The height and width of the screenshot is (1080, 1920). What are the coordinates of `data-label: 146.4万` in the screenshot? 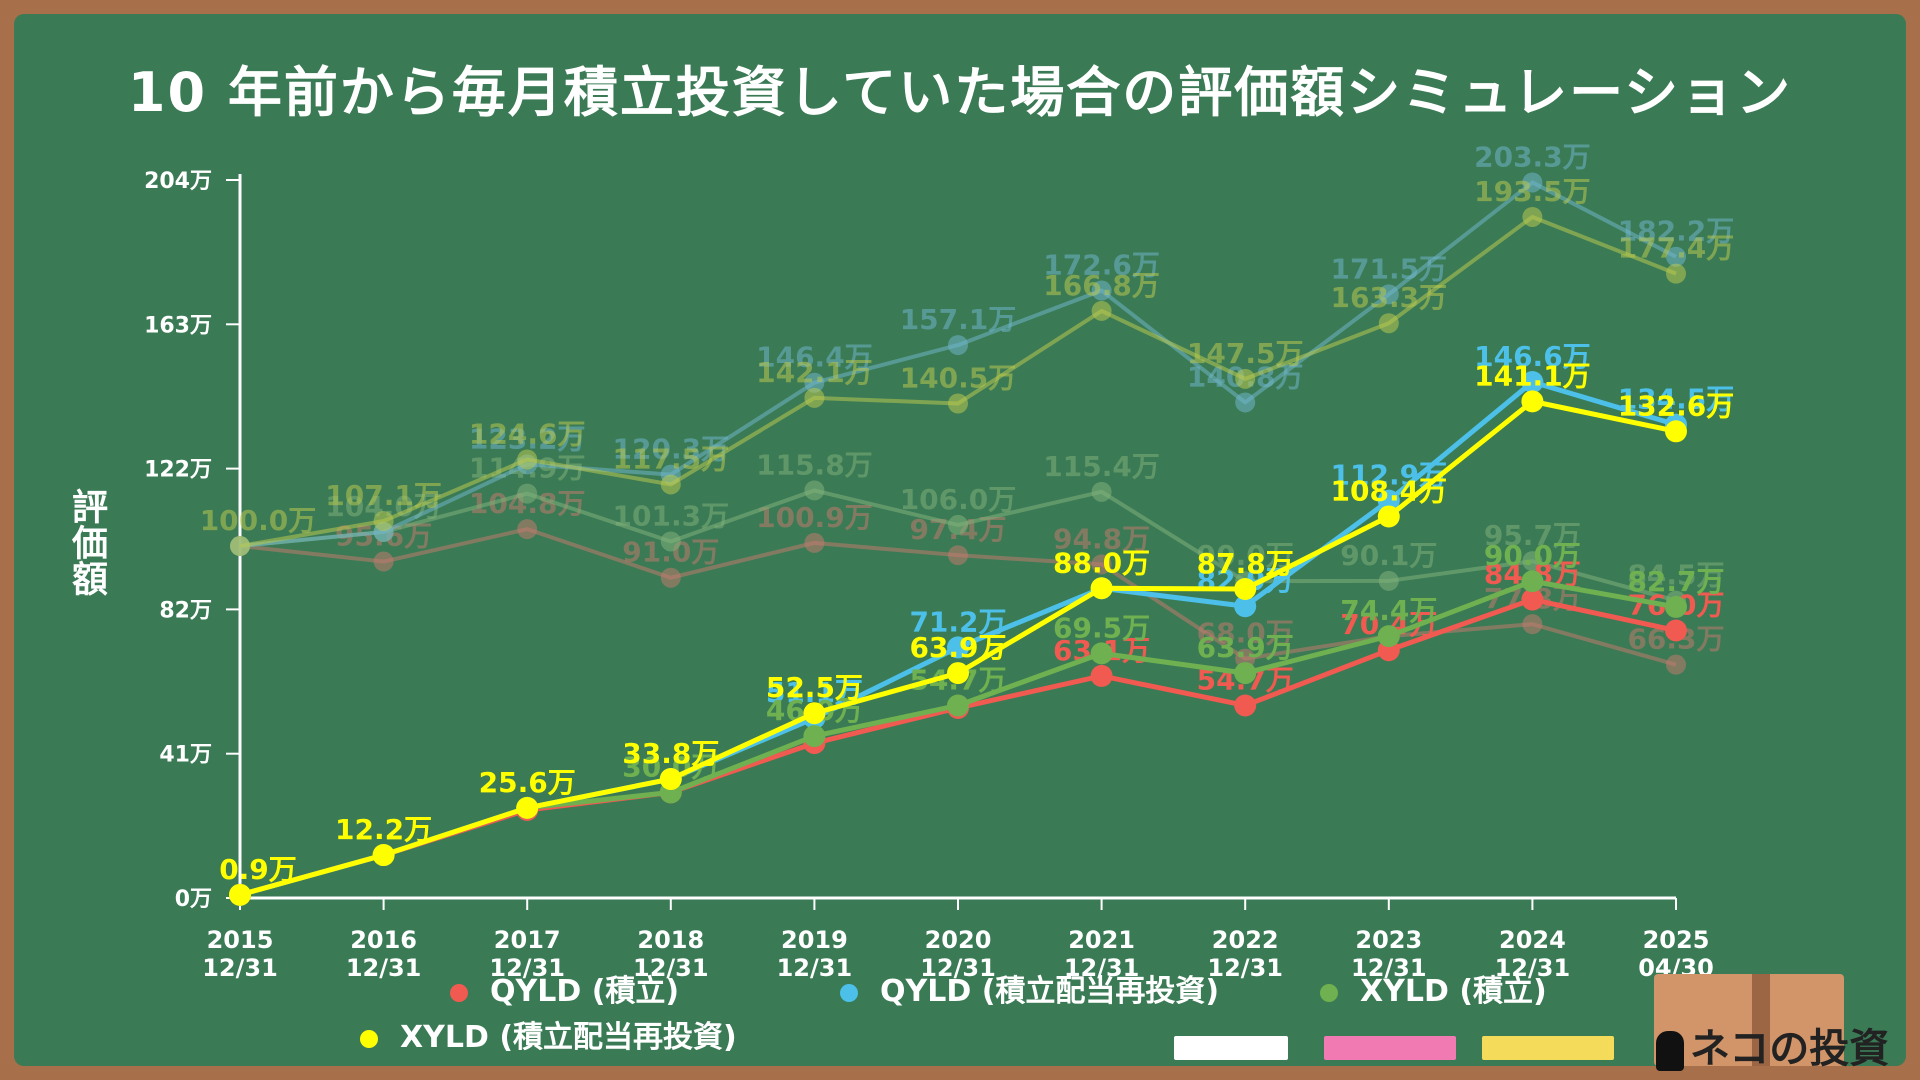 It's located at (814, 357).